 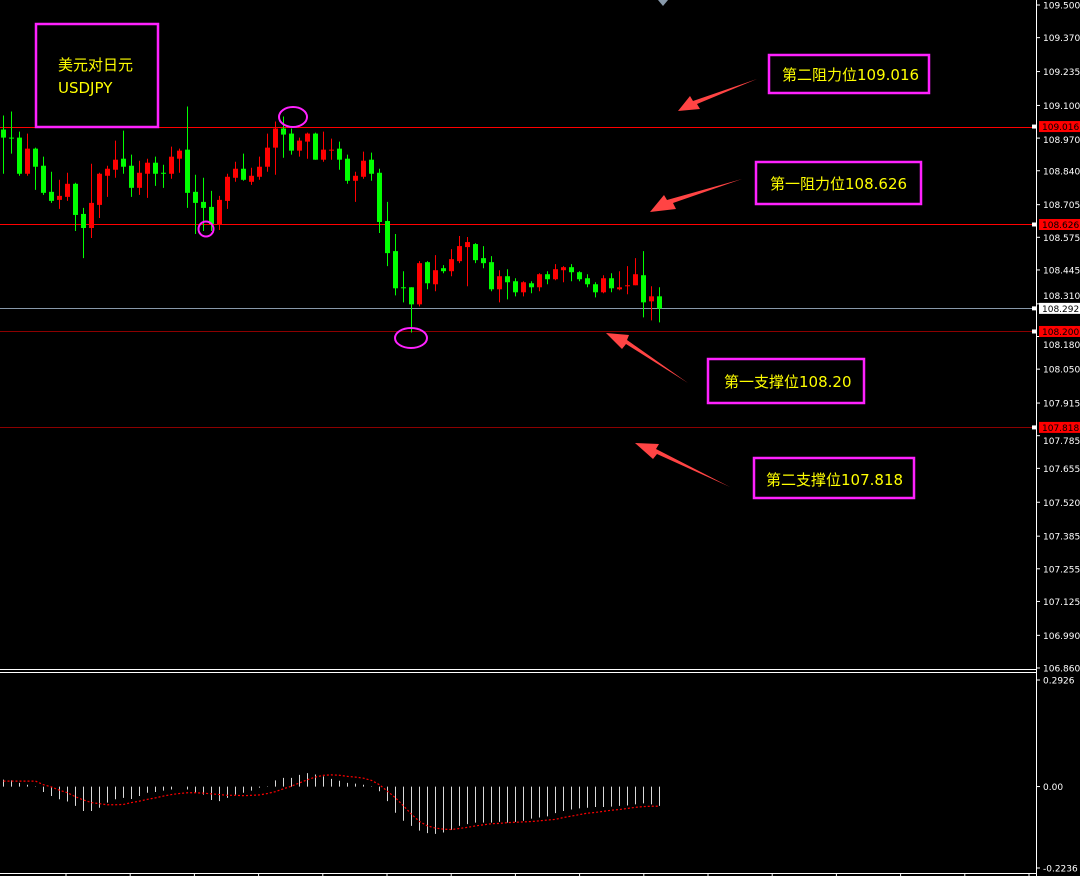 What do you see at coordinates (1059, 682) in the screenshot?
I see `macd-tick-label: 0.2926` at bounding box center [1059, 682].